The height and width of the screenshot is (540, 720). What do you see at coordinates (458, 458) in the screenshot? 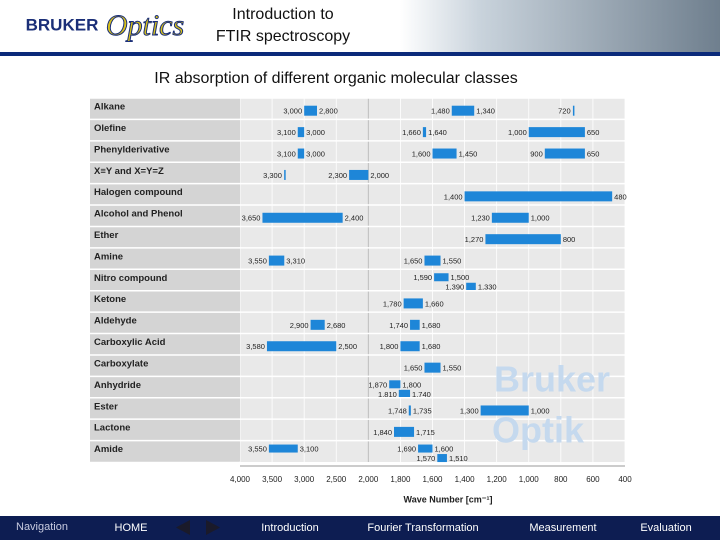
I see `band-label: 1,510` at bounding box center [458, 458].